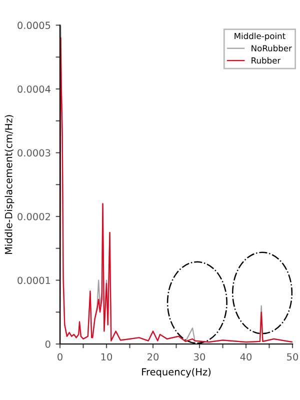 This screenshot has height=400, width=300. What do you see at coordinates (272, 48) in the screenshot?
I see `legend-label: NoRubber` at bounding box center [272, 48].